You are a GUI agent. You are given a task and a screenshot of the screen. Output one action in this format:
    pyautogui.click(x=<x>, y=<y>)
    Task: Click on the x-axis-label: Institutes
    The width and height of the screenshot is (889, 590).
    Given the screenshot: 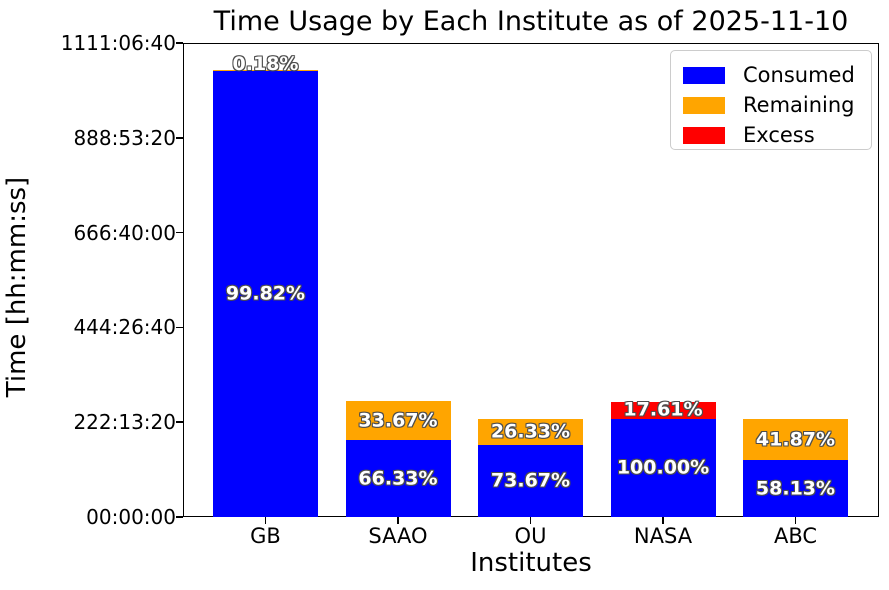 What is the action you would take?
    pyautogui.click(x=531, y=563)
    